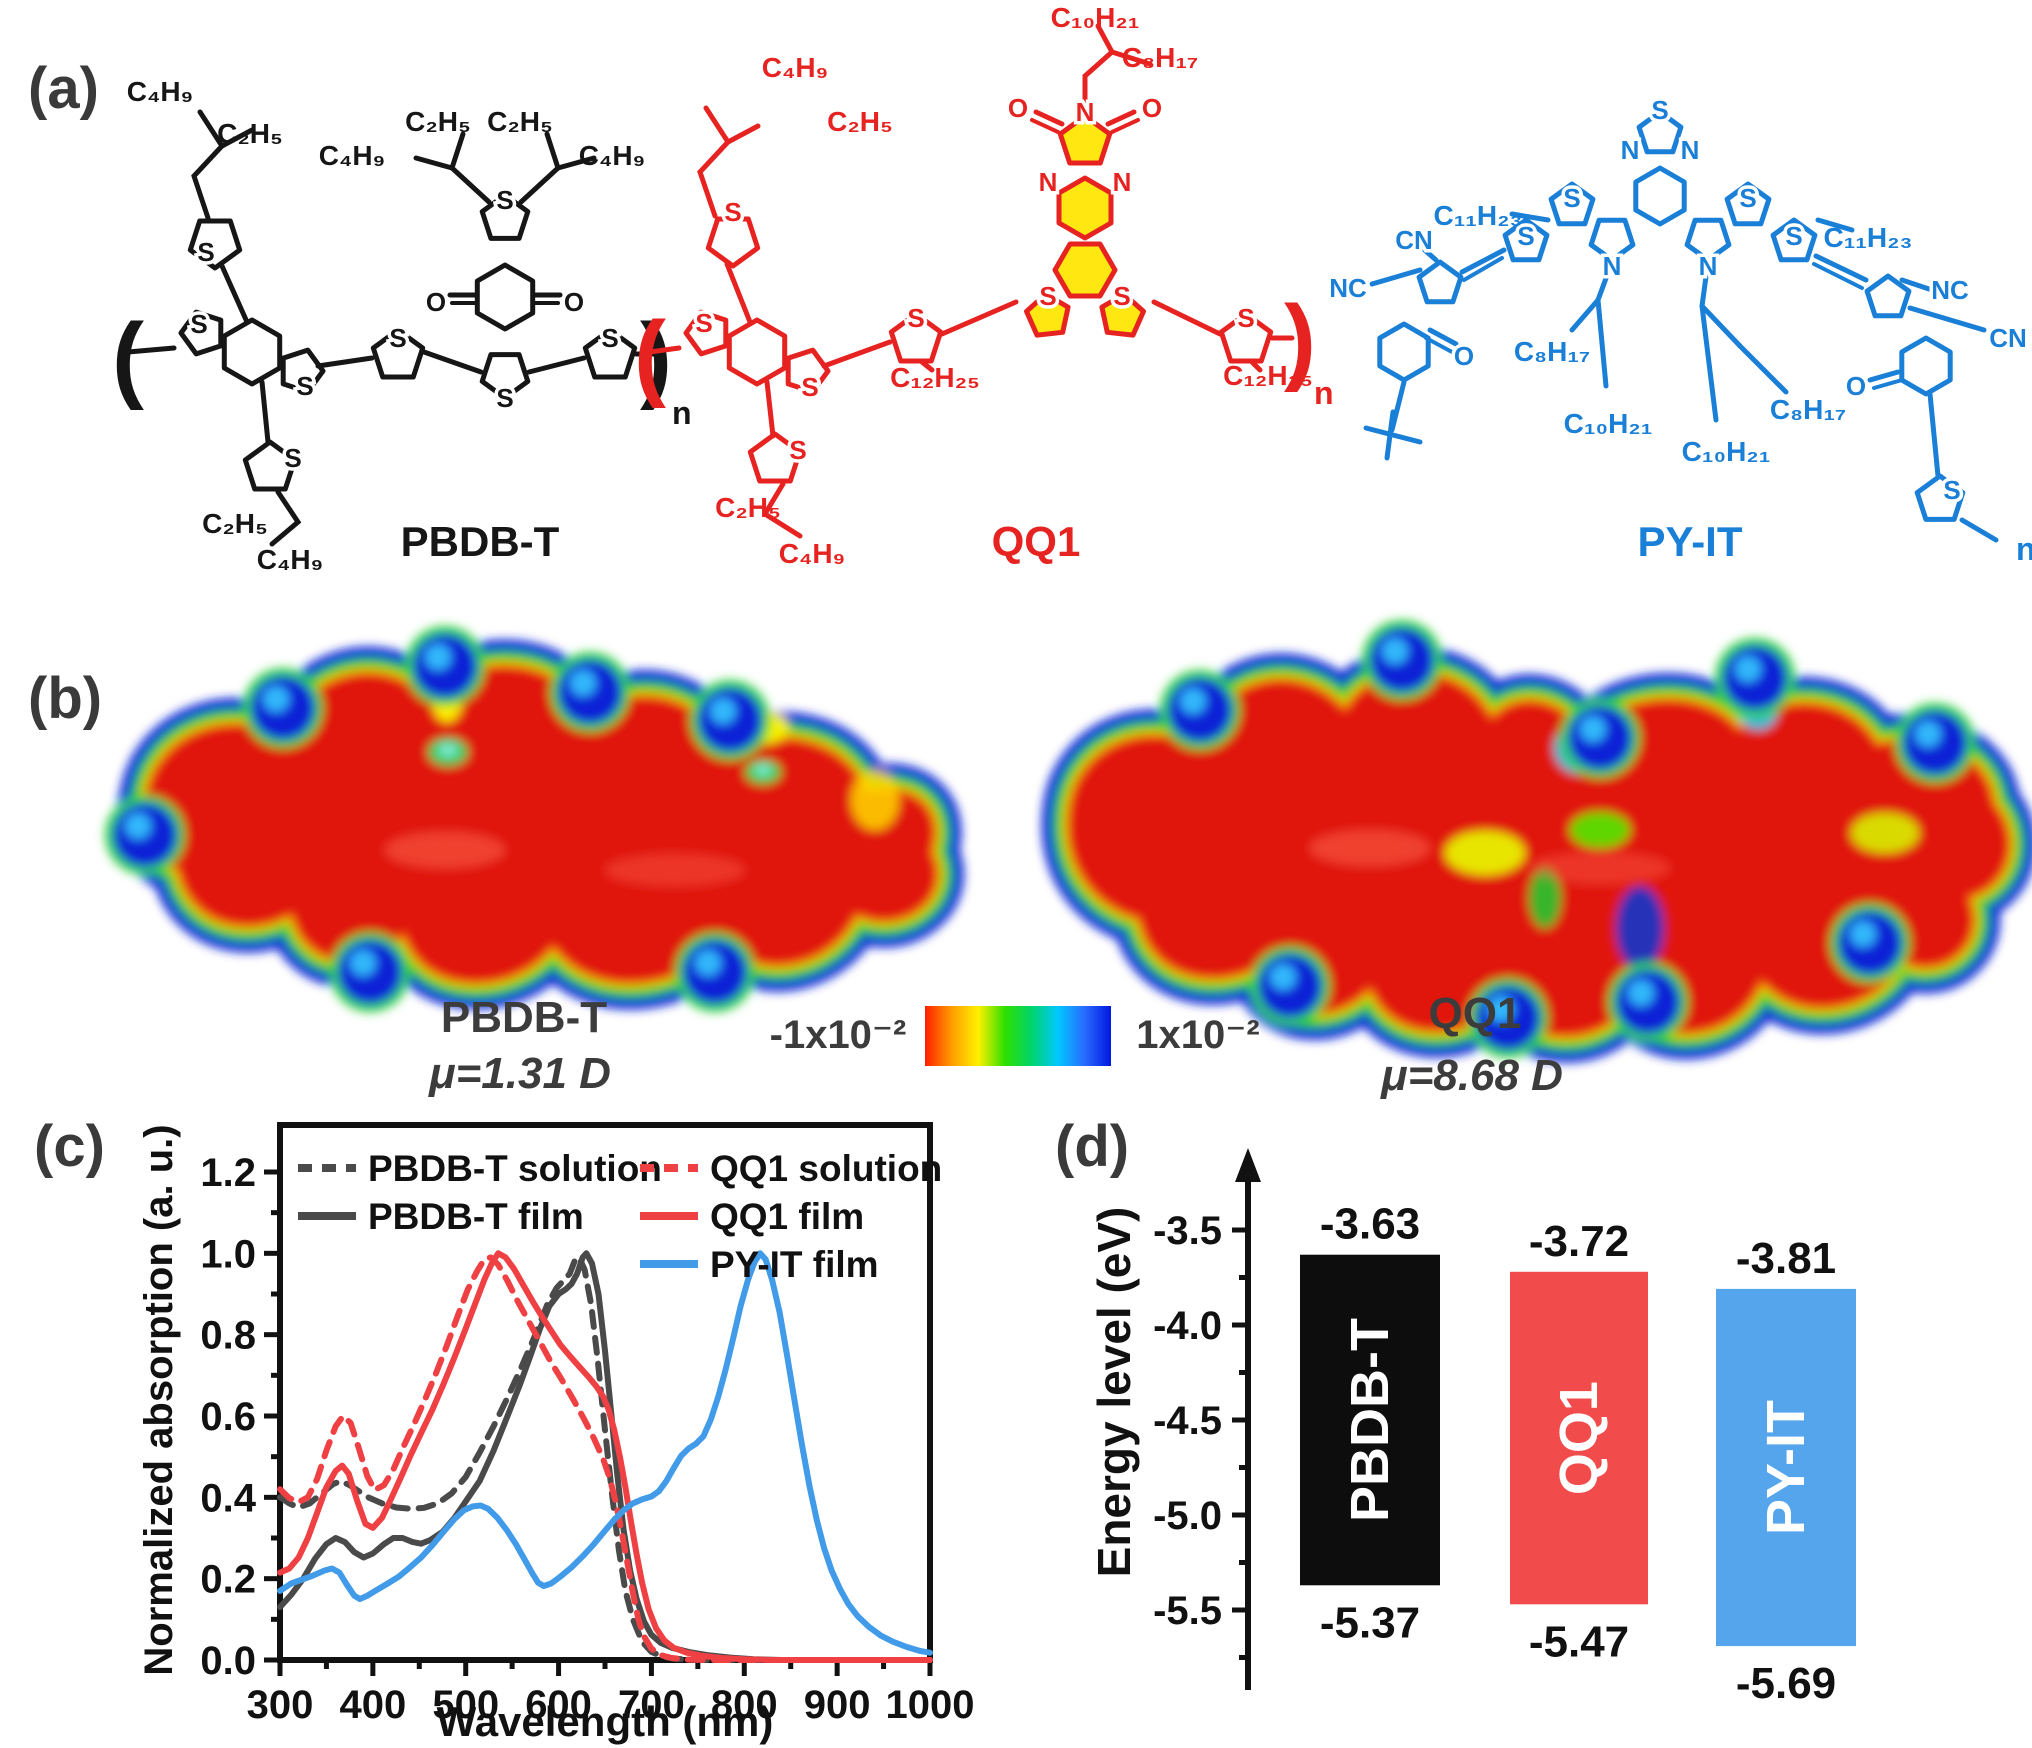 The height and width of the screenshot is (1748, 2032). I want to click on legend-item-pbdb-t-film: PBDB-T film, so click(441, 1216).